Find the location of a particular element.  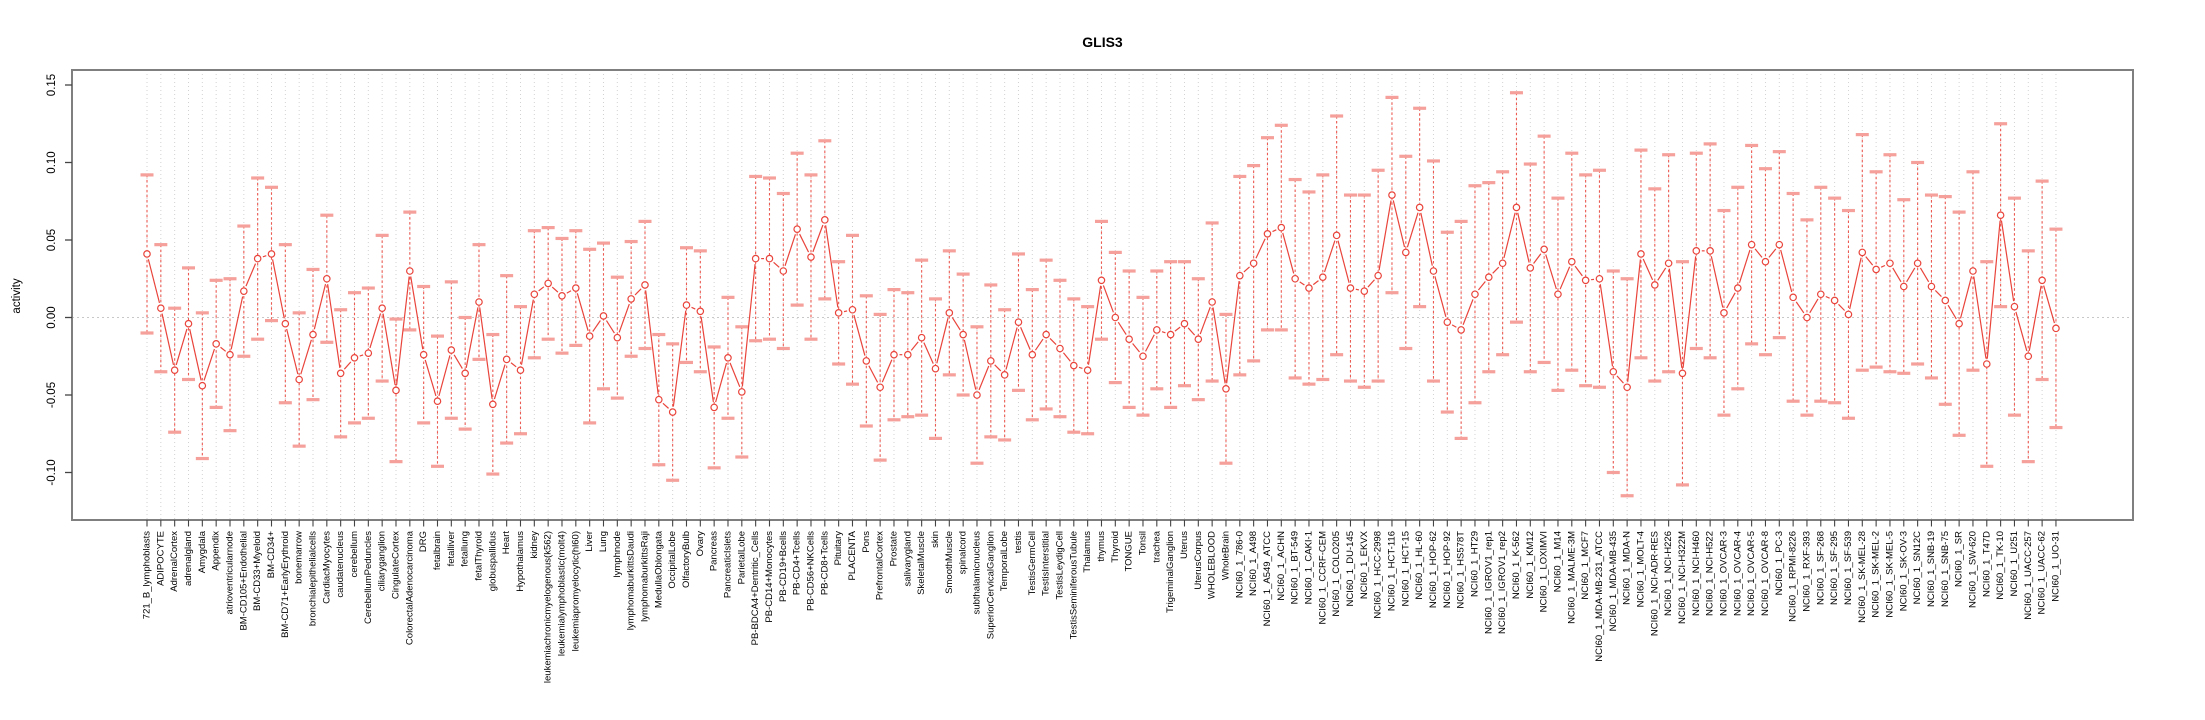

x-tick-label: BM-CD34+ is located at coordinates (271, 555).